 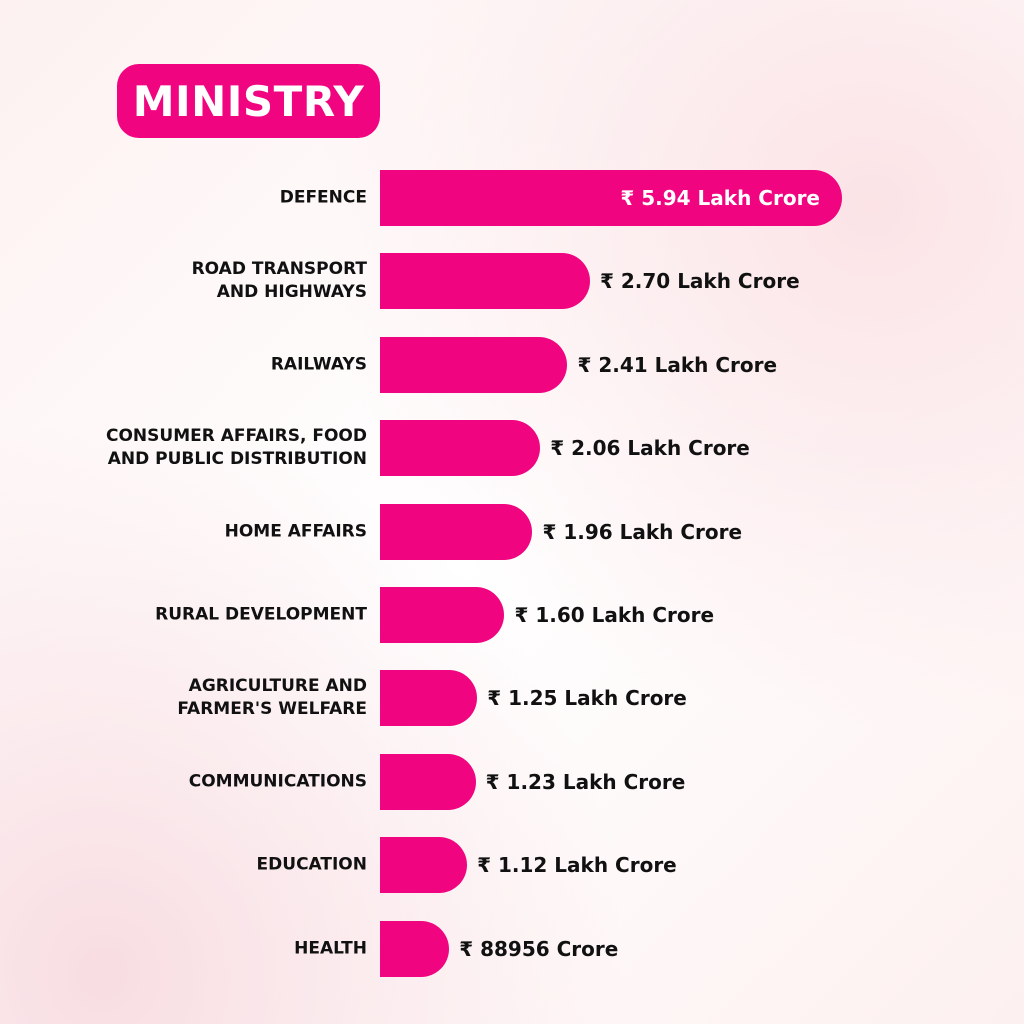 I want to click on category-label: DEFENCE, so click(x=323, y=197).